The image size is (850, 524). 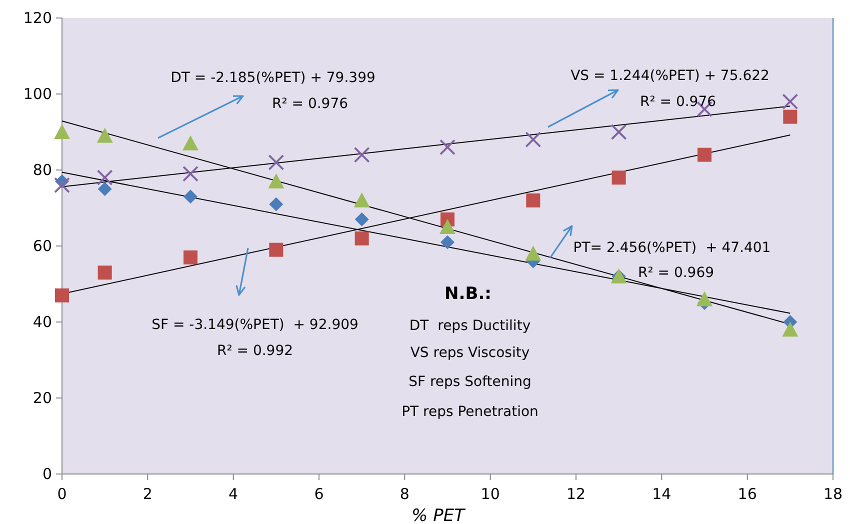 What do you see at coordinates (439, 515) in the screenshot?
I see `x-axis-title: % PET` at bounding box center [439, 515].